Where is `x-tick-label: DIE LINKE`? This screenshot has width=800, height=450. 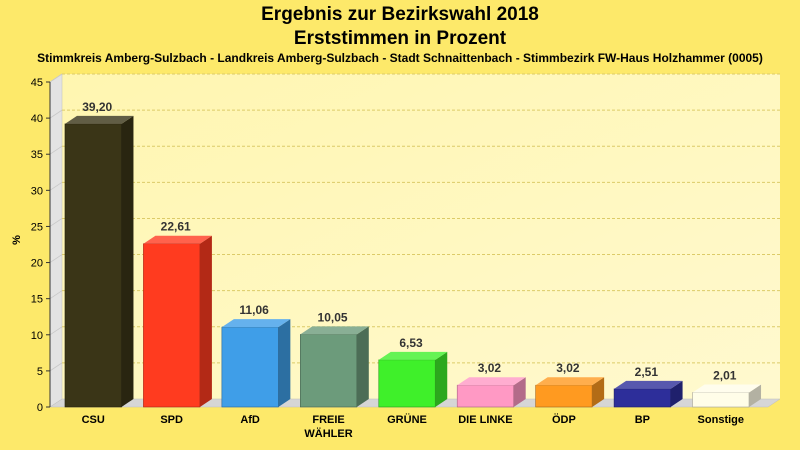
x-tick-label: DIE LINKE is located at coordinates (485, 420).